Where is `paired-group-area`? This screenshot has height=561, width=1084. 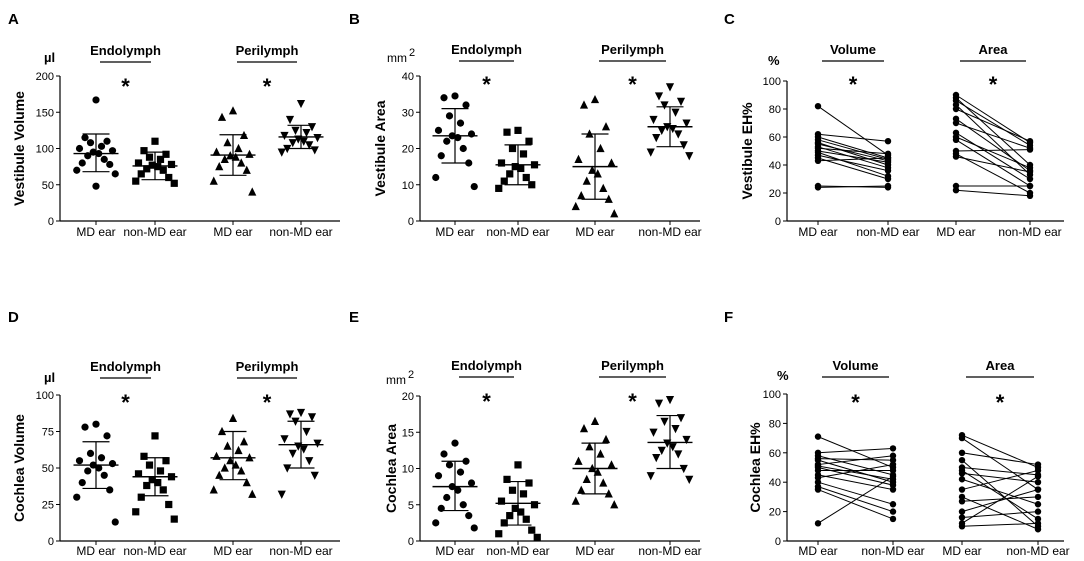 paired-group-area is located at coordinates (993, 145).